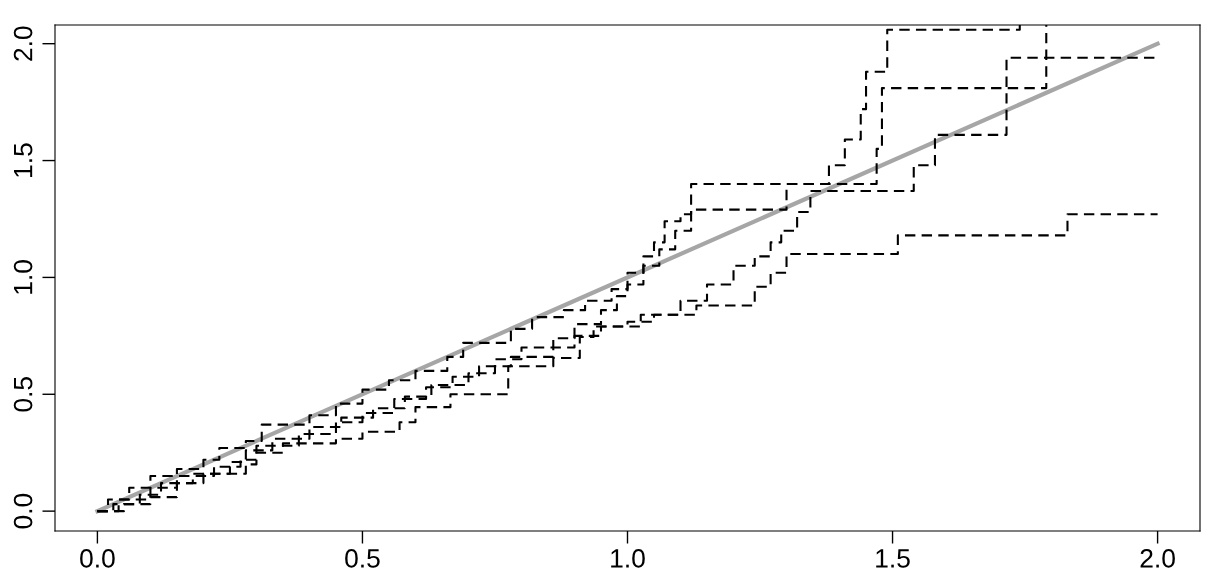 The width and height of the screenshot is (1225, 584). What do you see at coordinates (23, 394) in the screenshot?
I see `y-tick-label: 0.5` at bounding box center [23, 394].